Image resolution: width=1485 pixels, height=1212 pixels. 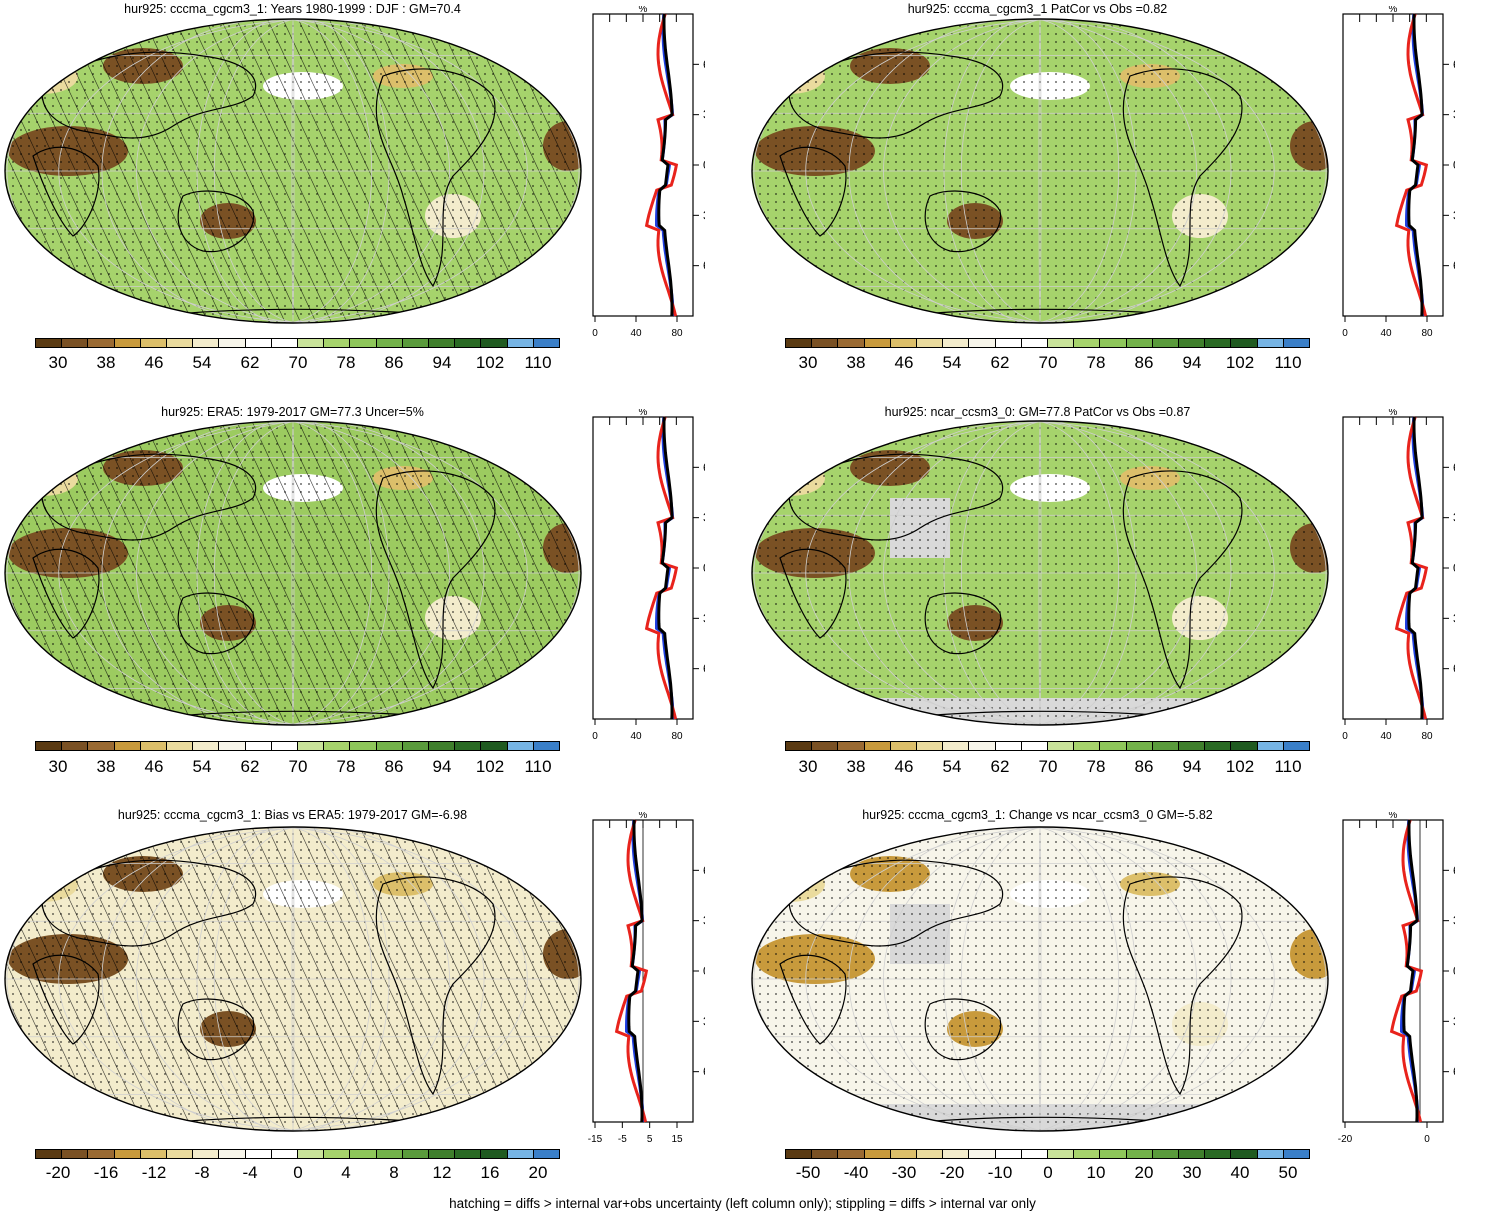 I want to click on map-field, so click(x=293, y=171).